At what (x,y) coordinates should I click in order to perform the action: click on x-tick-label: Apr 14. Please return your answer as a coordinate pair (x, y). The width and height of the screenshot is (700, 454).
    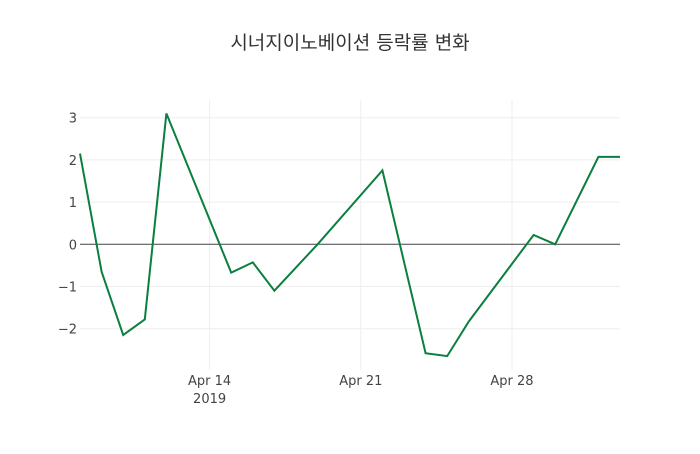
    Looking at the image, I should click on (209, 381).